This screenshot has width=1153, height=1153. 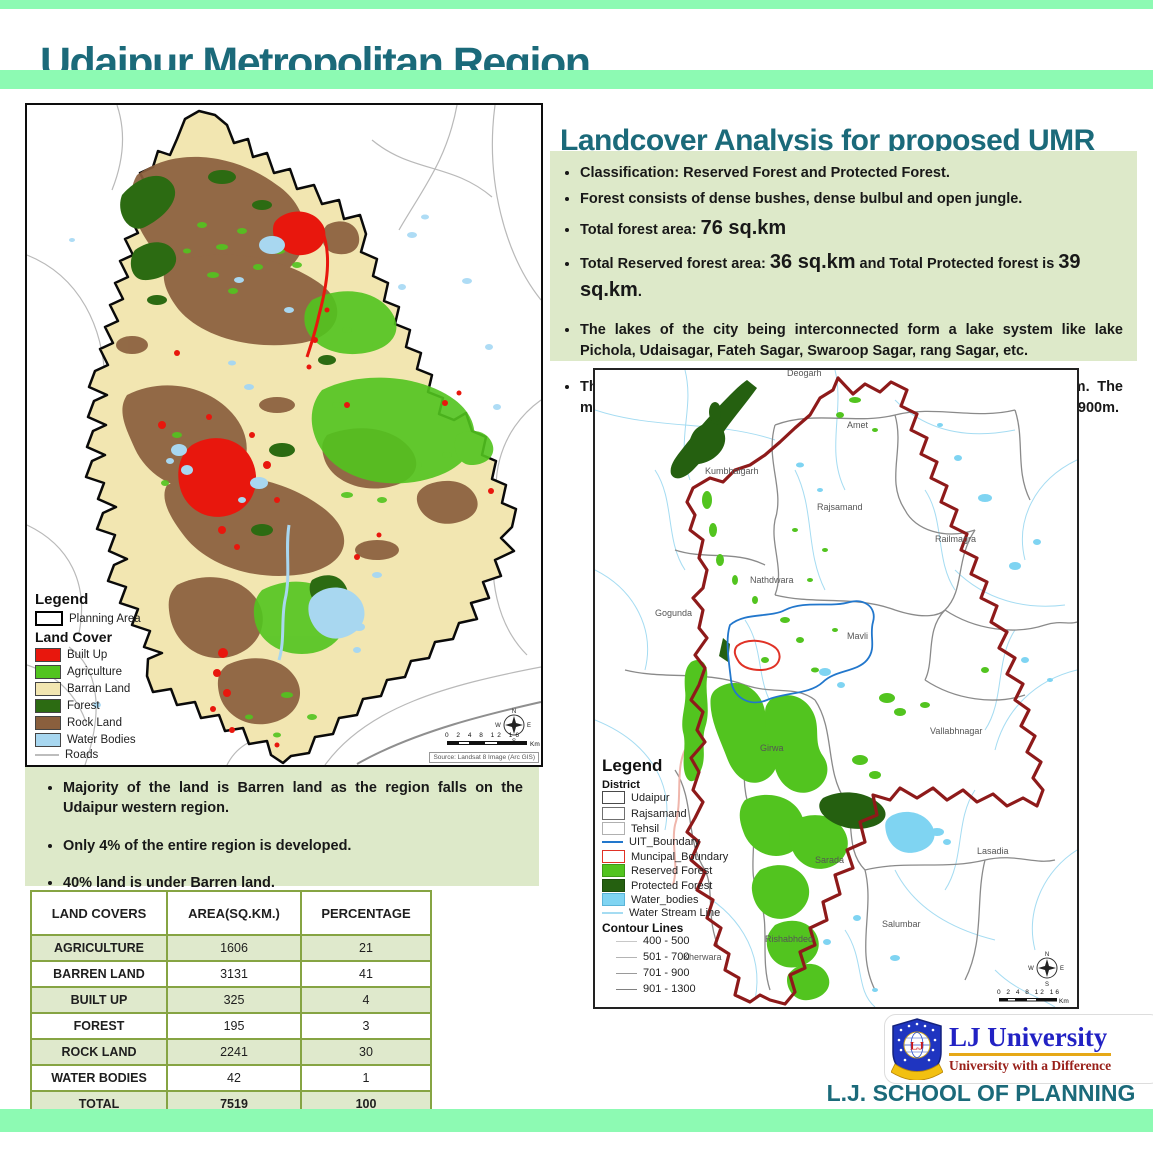 What do you see at coordinates (858, 636) in the screenshot?
I see `map-label: Mavli` at bounding box center [858, 636].